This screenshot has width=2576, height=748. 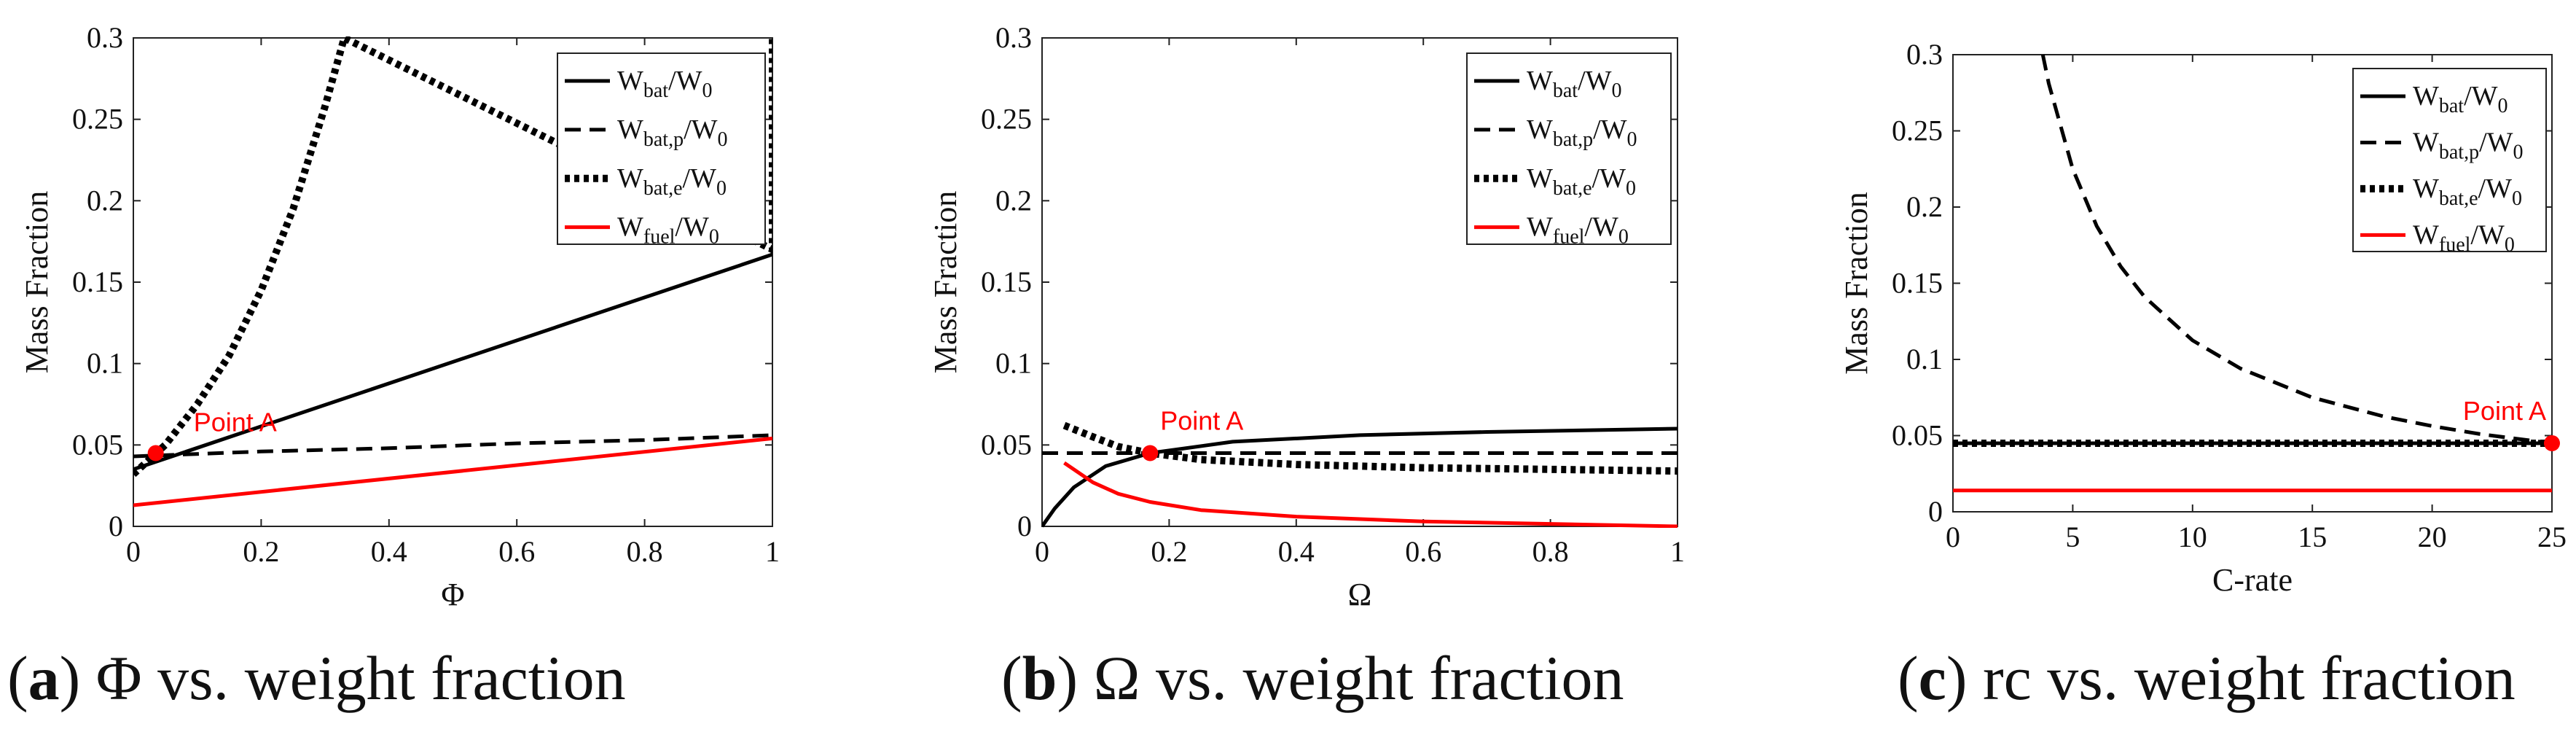 I want to click on x-axis-label: Φ, so click(x=452, y=594).